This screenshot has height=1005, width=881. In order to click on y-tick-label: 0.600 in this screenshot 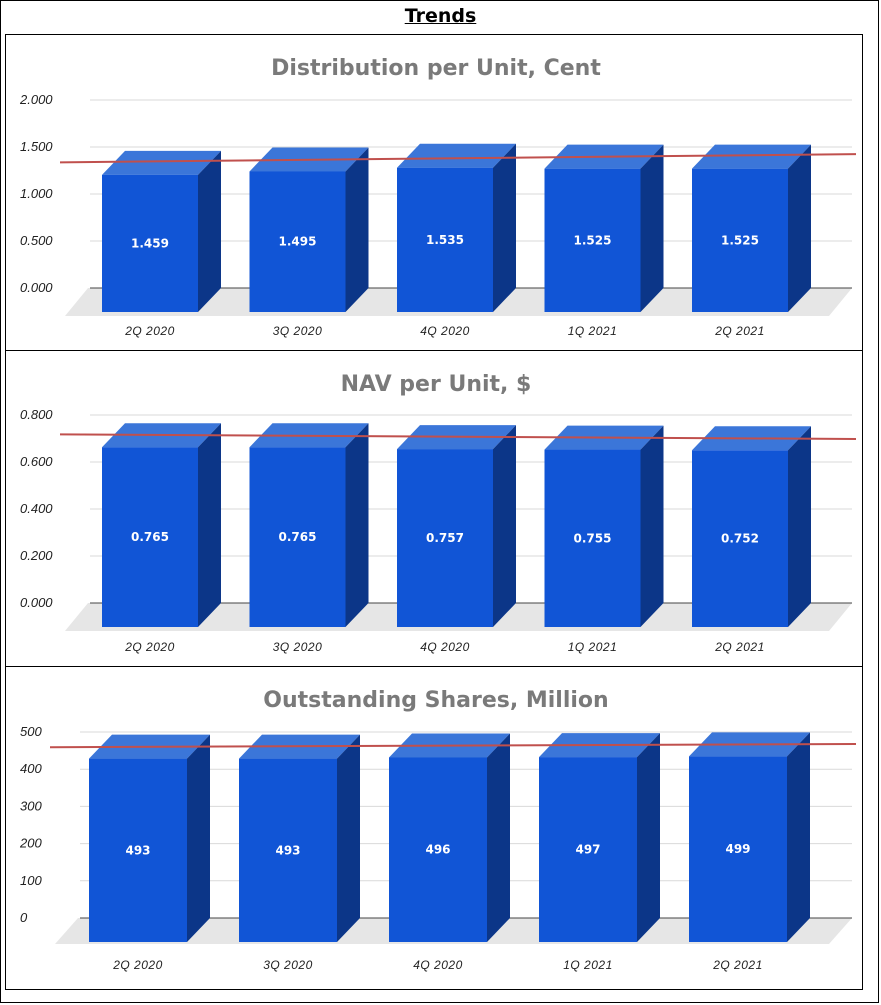, I will do `click(36, 461)`.